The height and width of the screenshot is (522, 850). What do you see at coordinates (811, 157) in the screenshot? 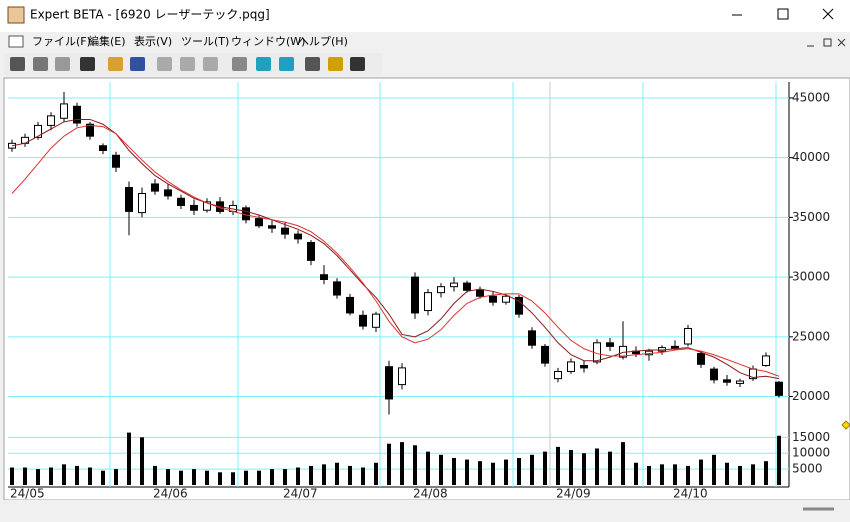
I see `y-tick-label: 40000` at bounding box center [811, 157].